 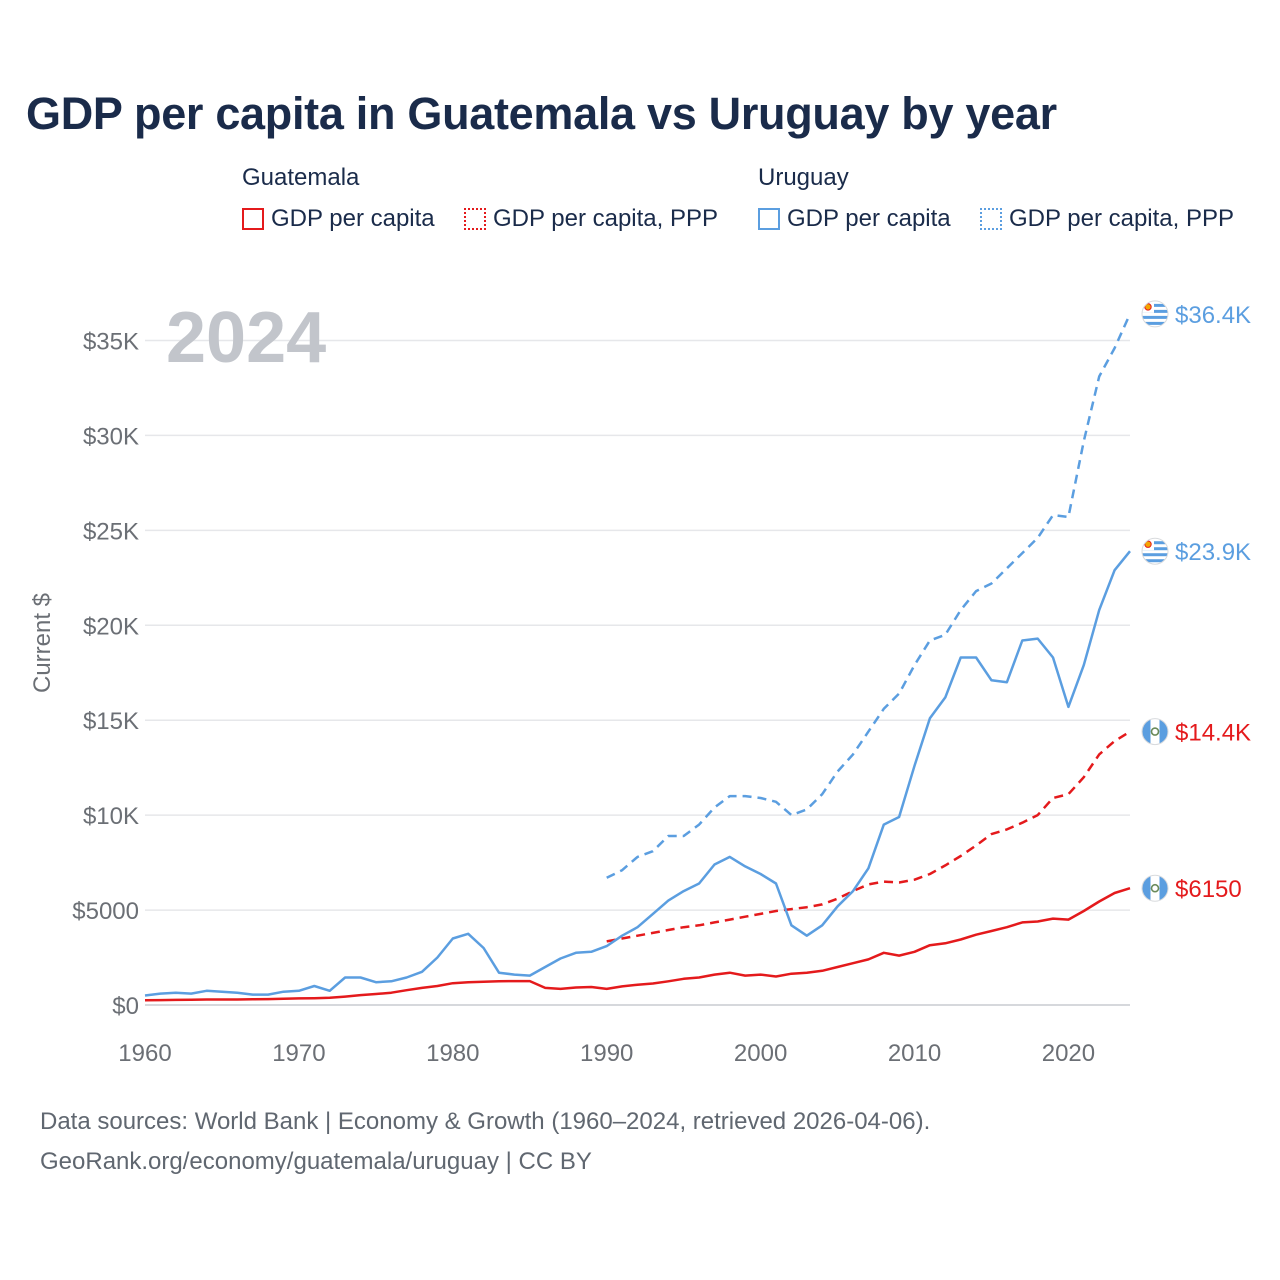 I want to click on x-tick-label: 2010, so click(x=914, y=1053).